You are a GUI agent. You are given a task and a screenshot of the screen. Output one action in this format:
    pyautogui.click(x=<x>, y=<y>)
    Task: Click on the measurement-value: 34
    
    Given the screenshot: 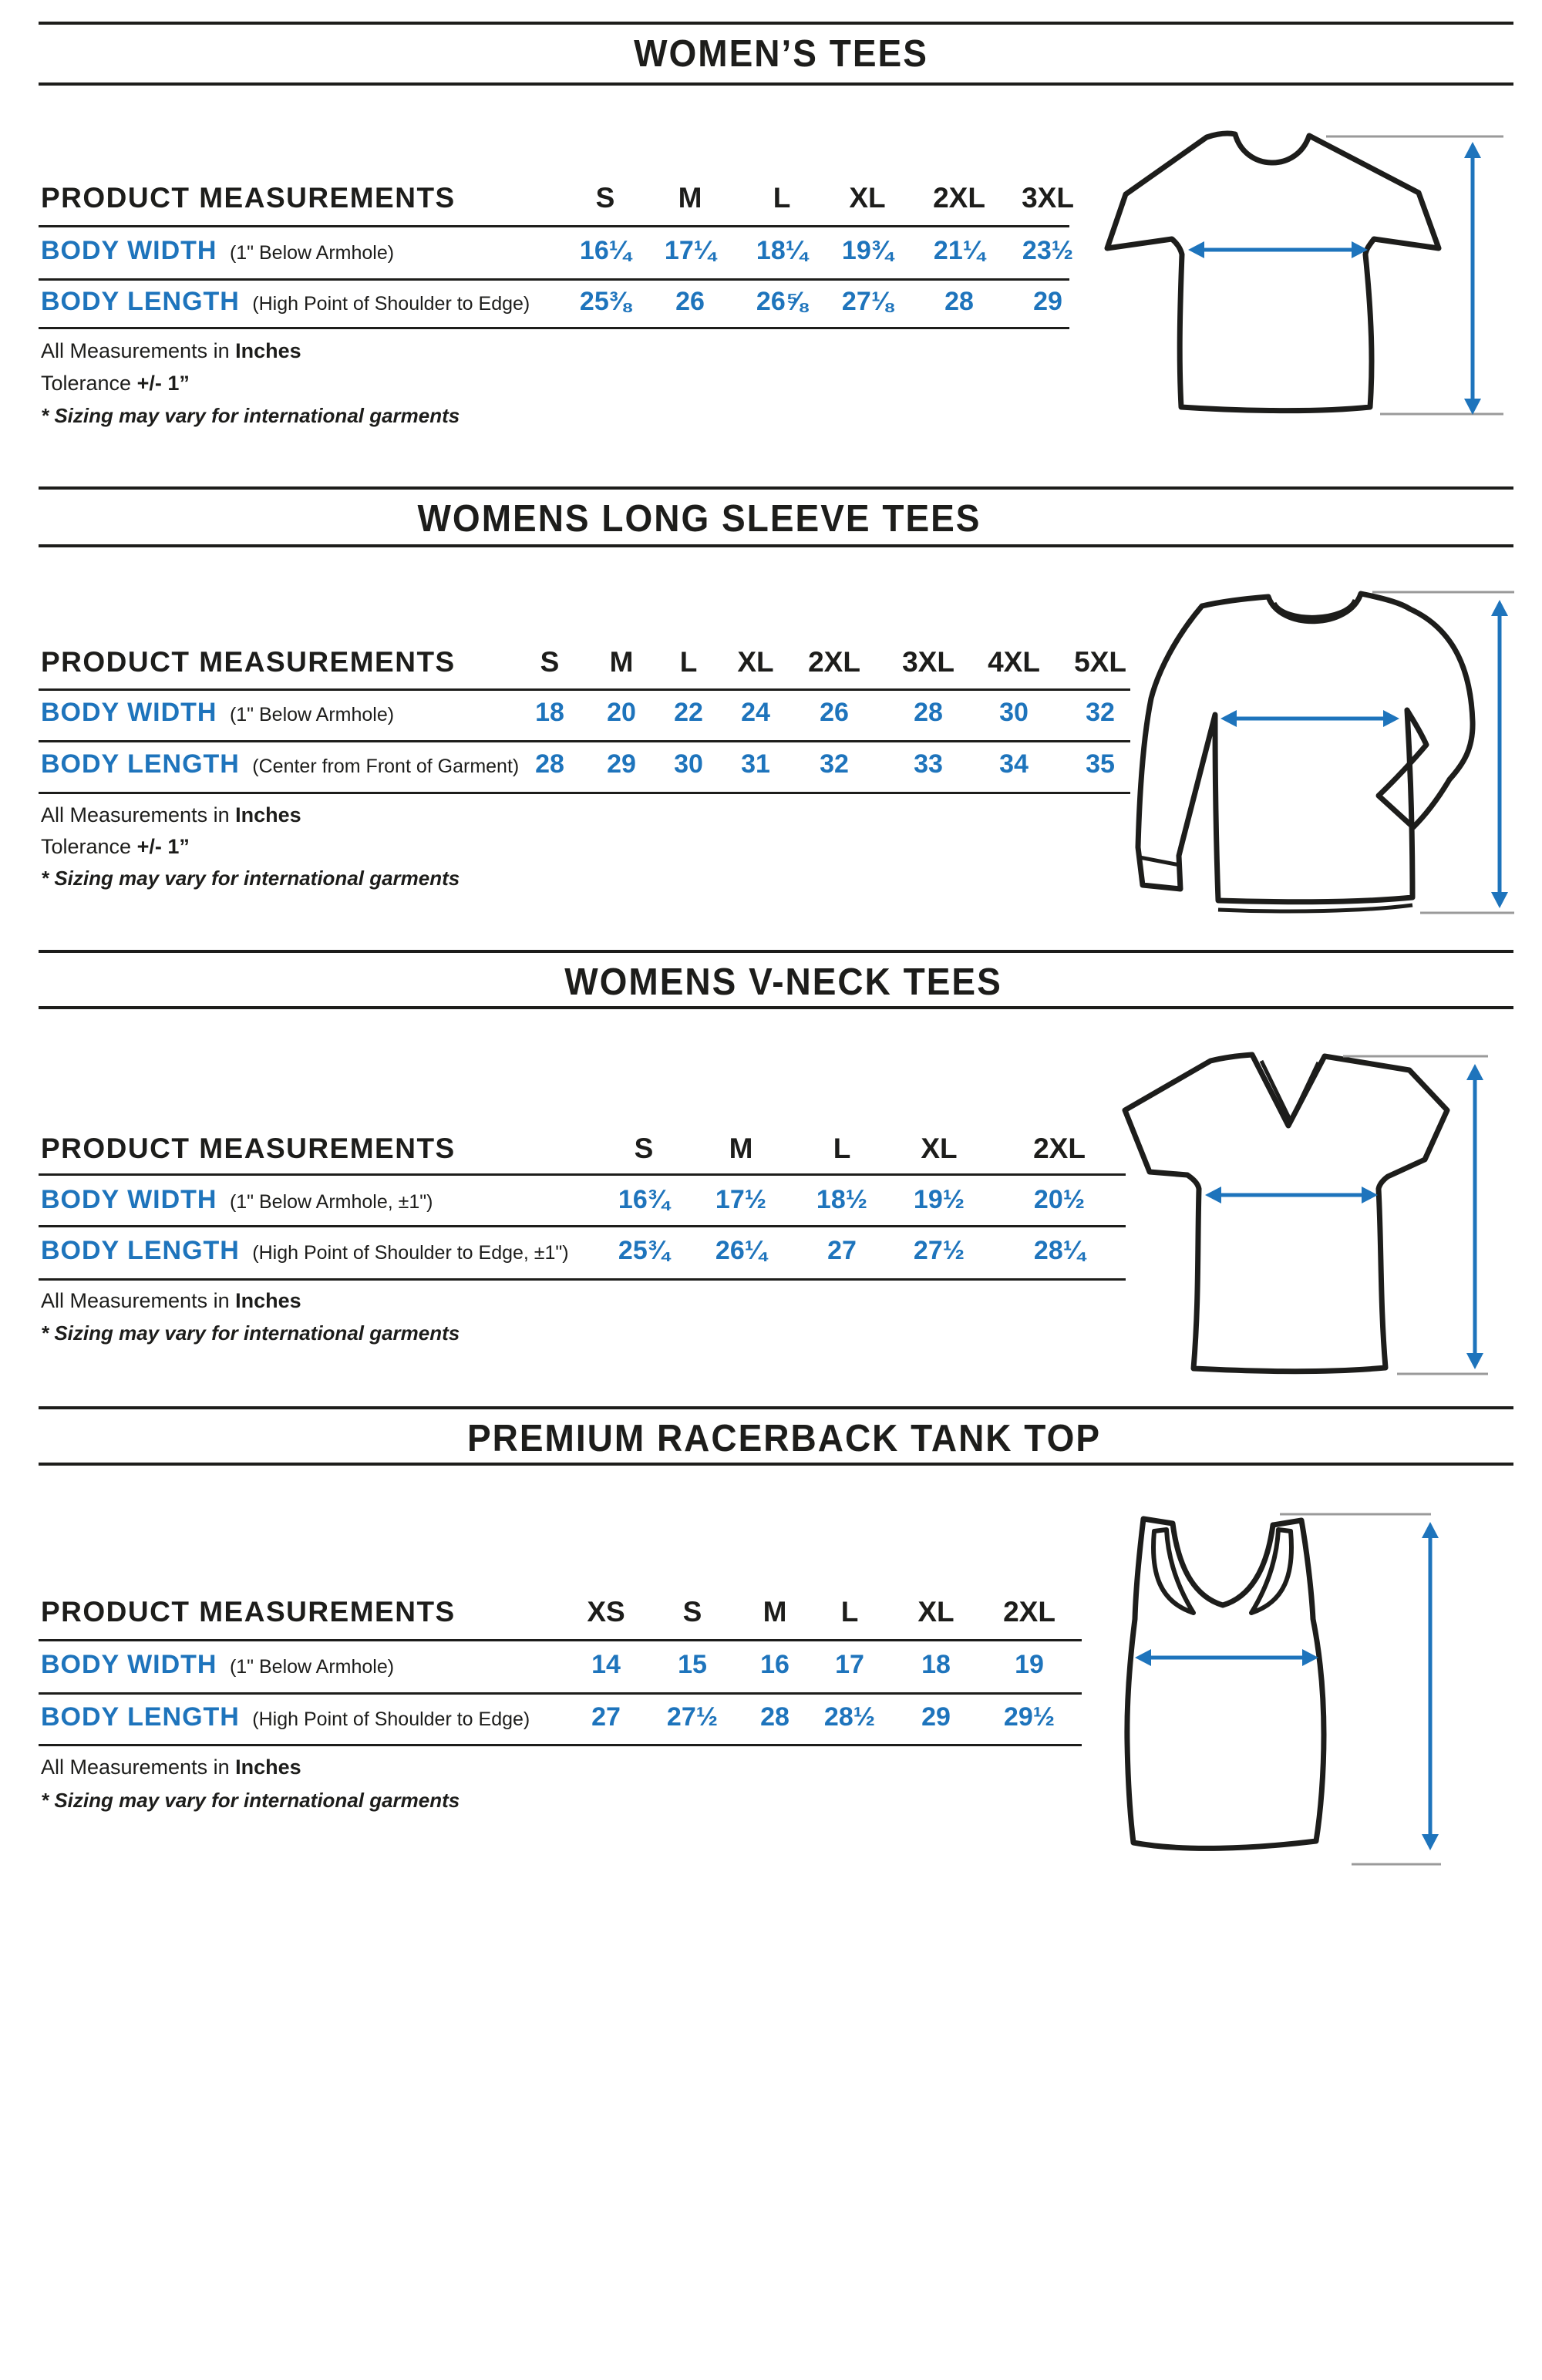 What is the action you would take?
    pyautogui.click(x=1014, y=764)
    